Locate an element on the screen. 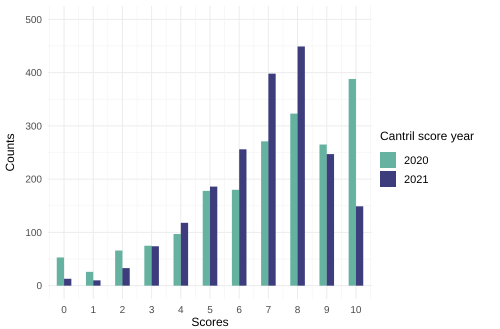 The image size is (500, 329). x-axis-title: Scores is located at coordinates (210, 322).